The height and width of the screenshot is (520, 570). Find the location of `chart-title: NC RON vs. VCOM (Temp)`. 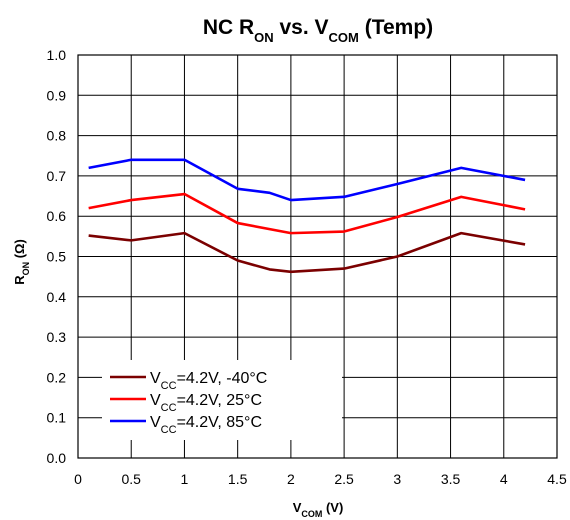

chart-title: NC RON vs. VCOM (Temp) is located at coordinates (318, 30).